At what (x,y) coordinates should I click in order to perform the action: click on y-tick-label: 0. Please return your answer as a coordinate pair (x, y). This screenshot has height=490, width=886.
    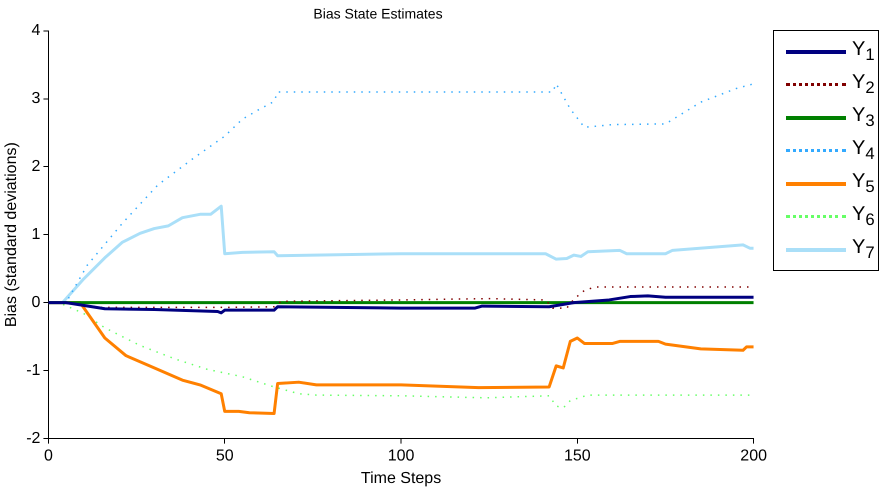
    Looking at the image, I should click on (36, 303).